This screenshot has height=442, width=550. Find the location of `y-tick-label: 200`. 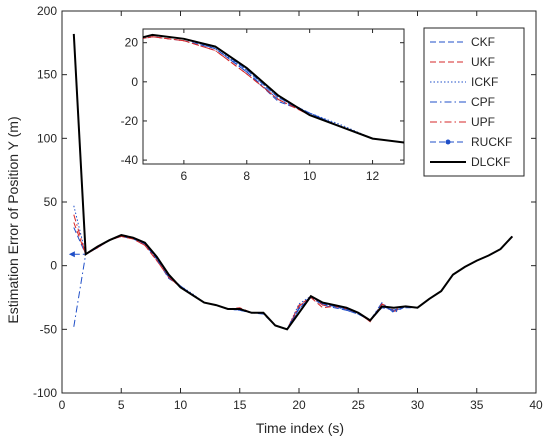

y-tick-label: 200 is located at coordinates (47, 11).